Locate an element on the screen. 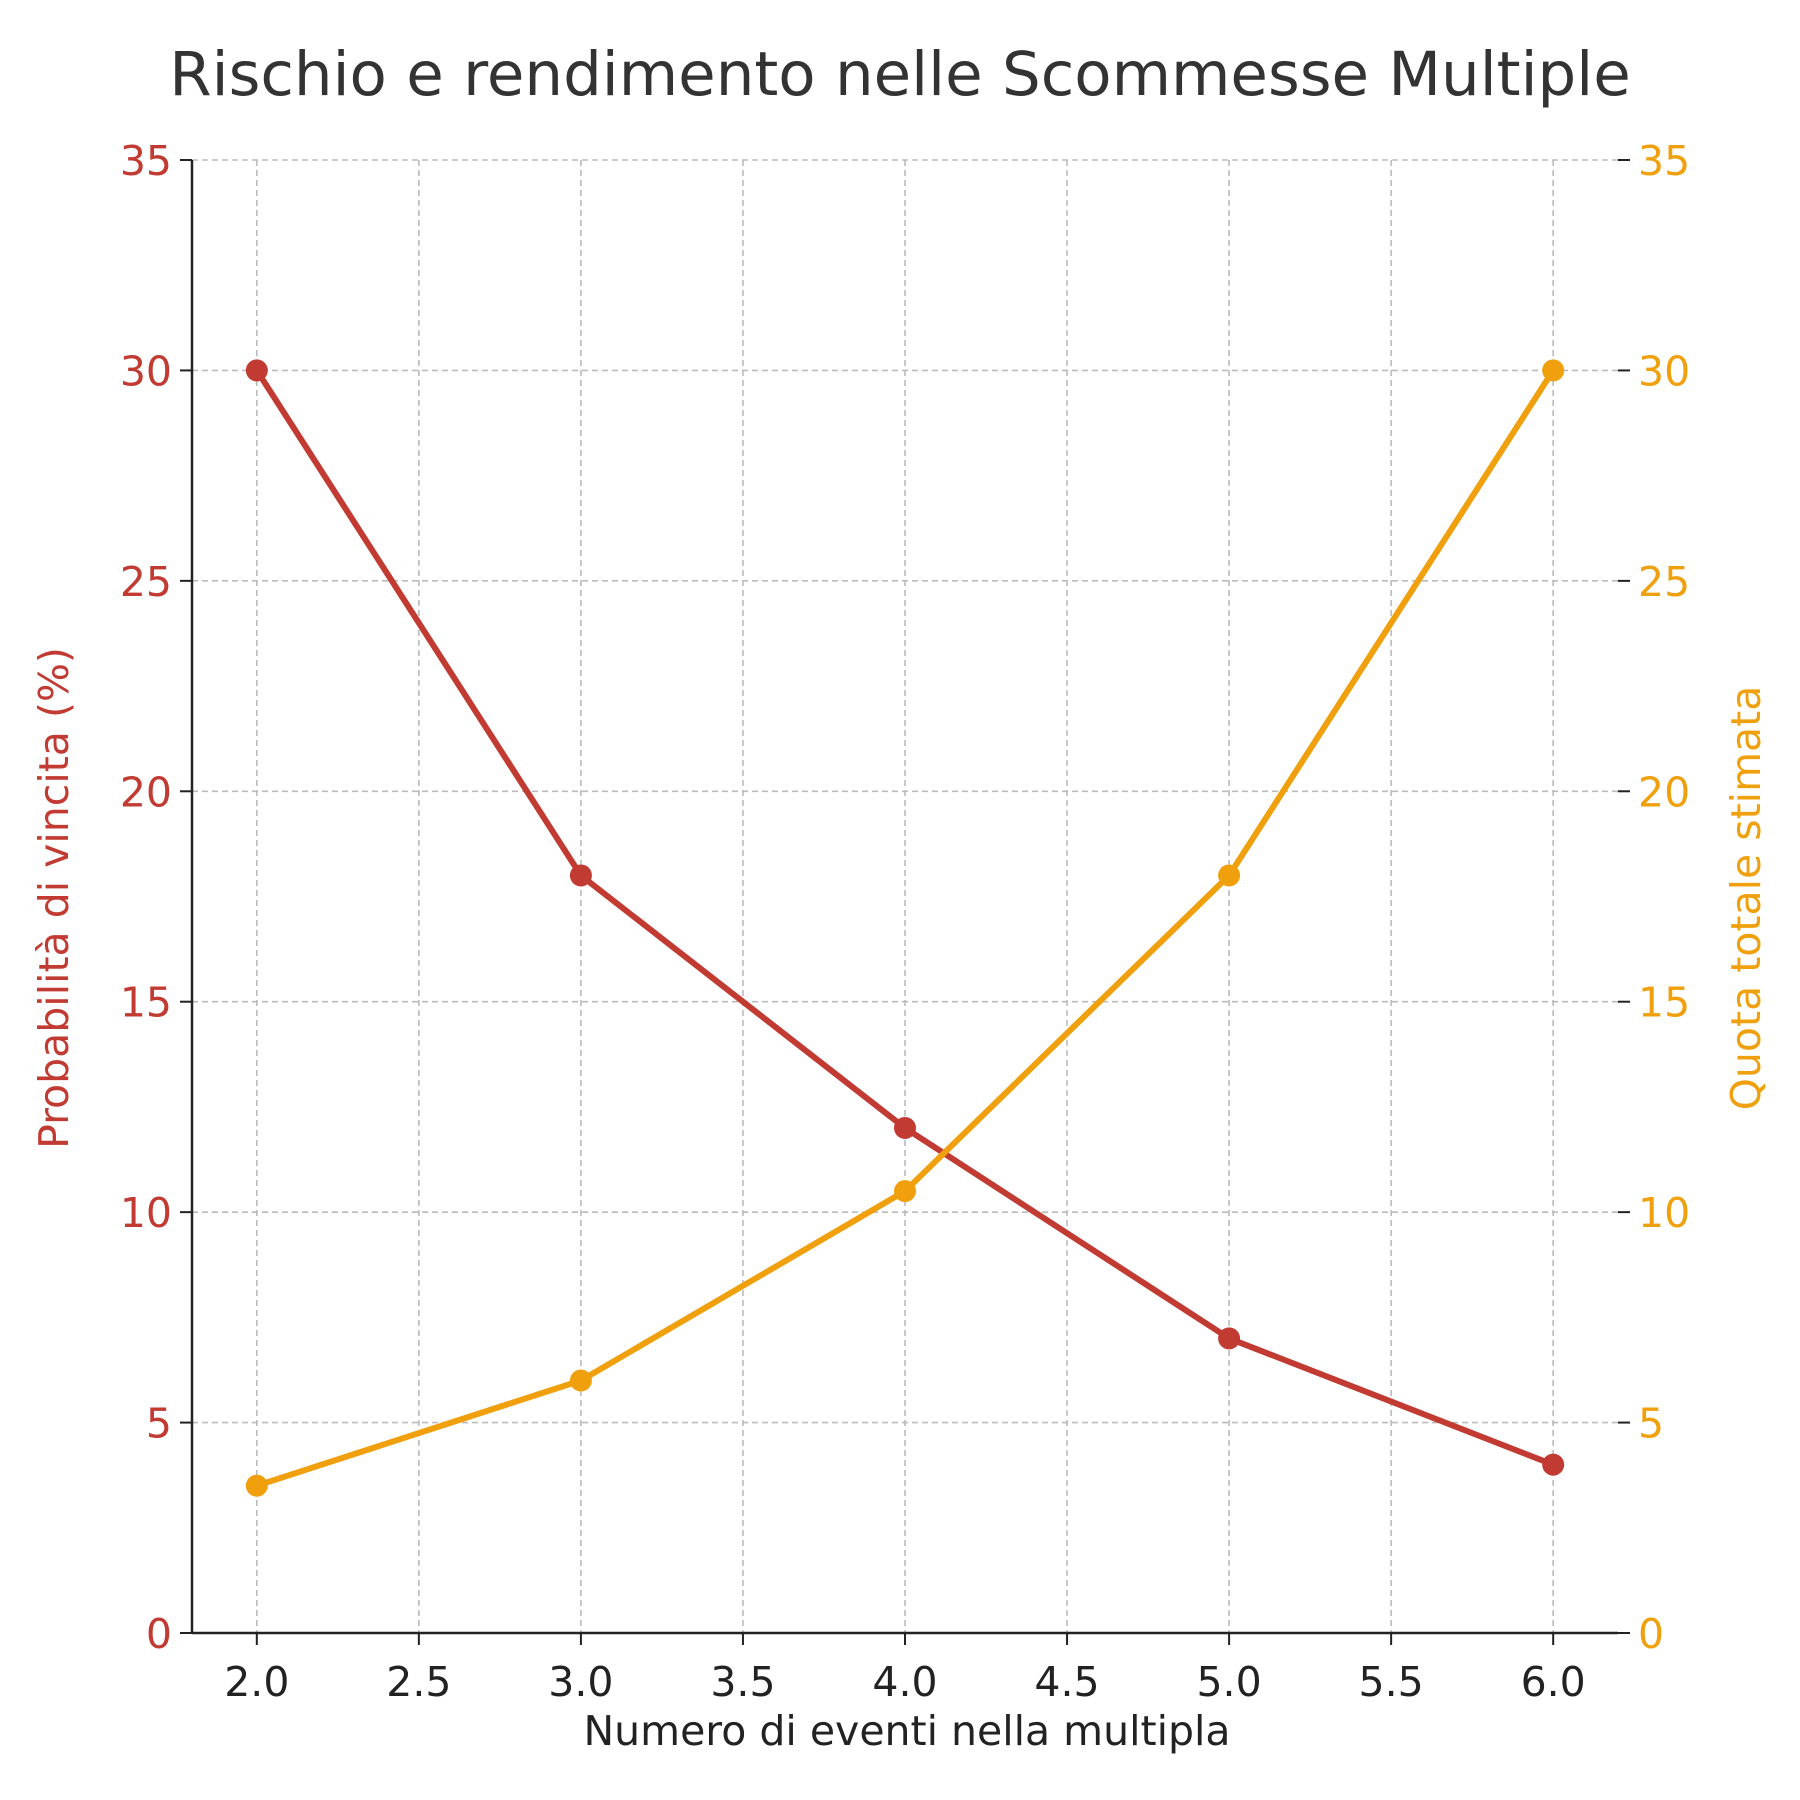  x-tick-label: 5.0 is located at coordinates (1228, 1682).